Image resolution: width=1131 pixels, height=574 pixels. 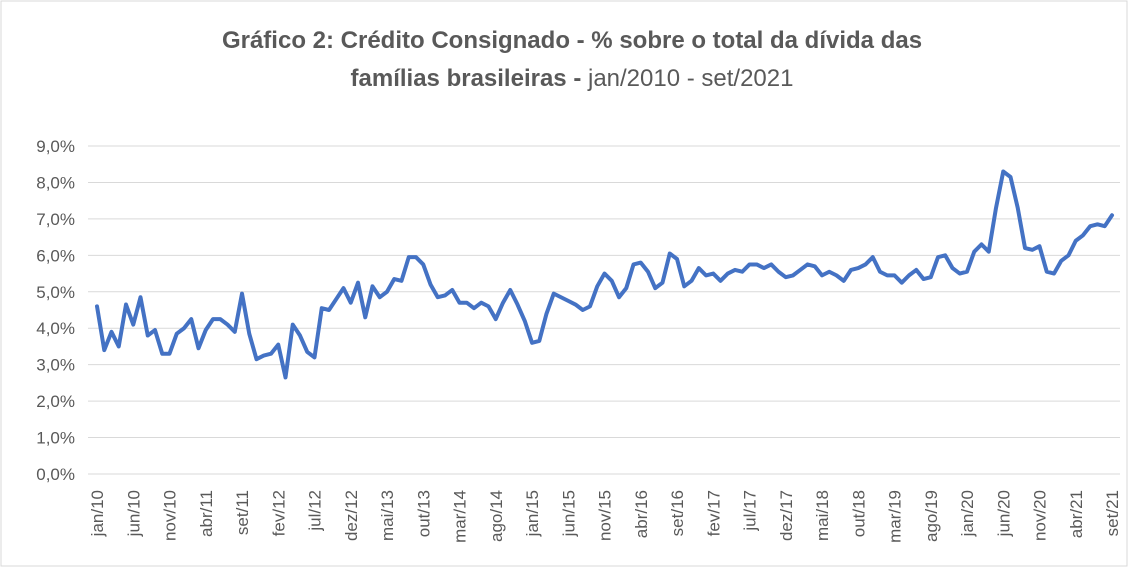 I want to click on x-tick-label: abr/16, so click(x=641, y=514).